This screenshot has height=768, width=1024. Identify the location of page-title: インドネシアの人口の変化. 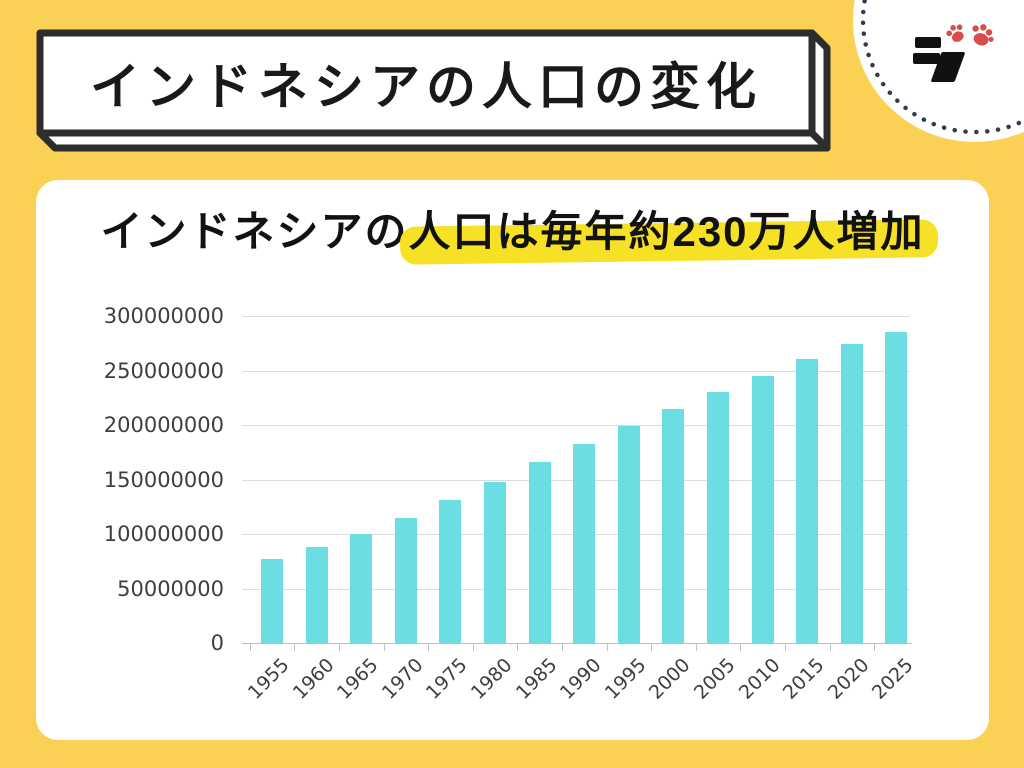
(426, 87).